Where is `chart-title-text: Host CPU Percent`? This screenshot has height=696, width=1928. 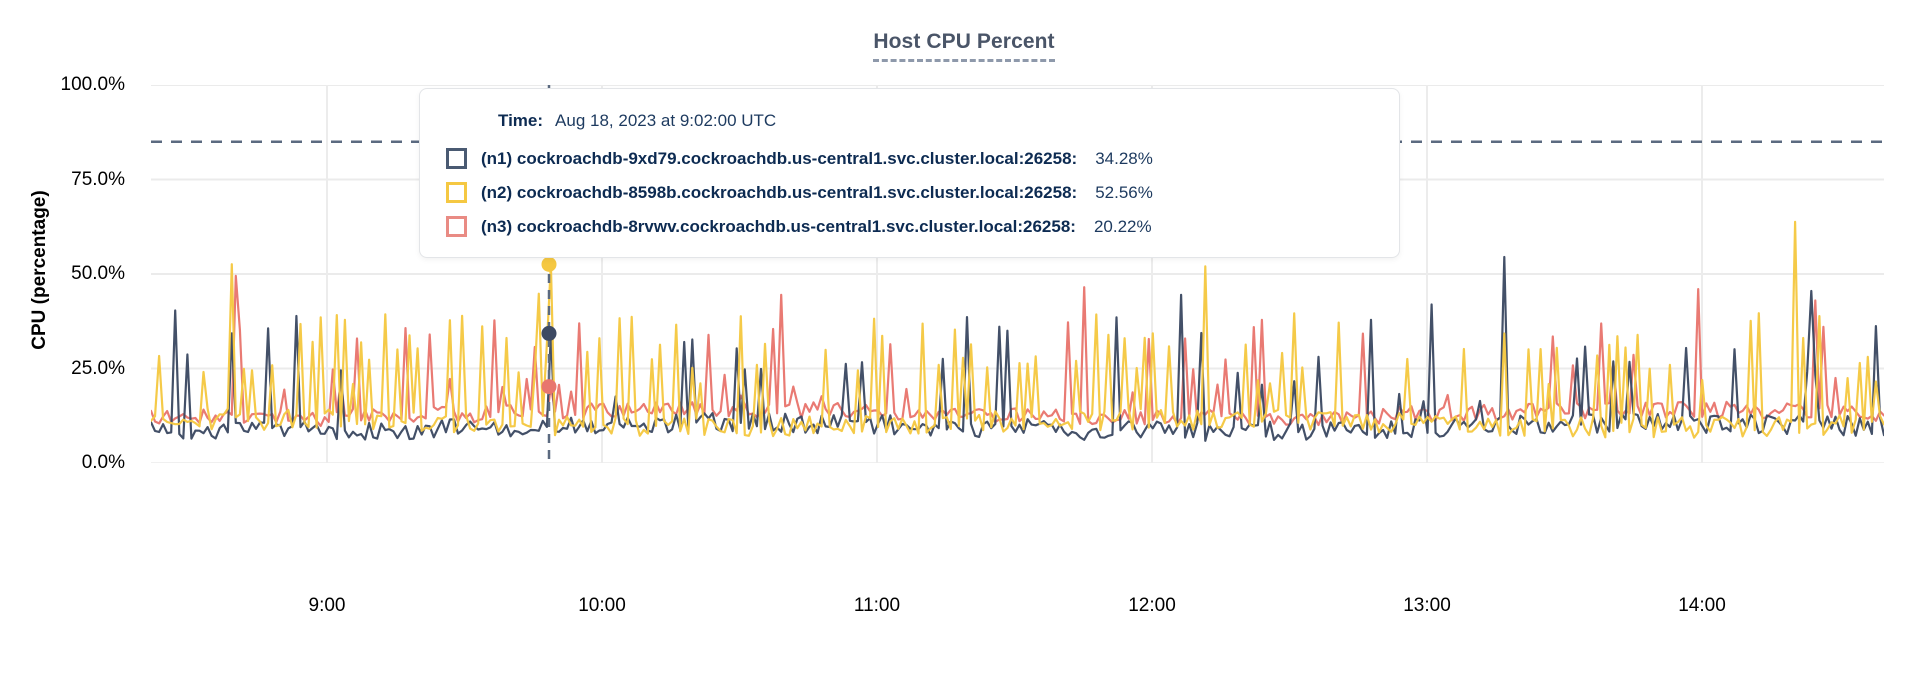
chart-title-text: Host CPU Percent is located at coordinates (964, 46).